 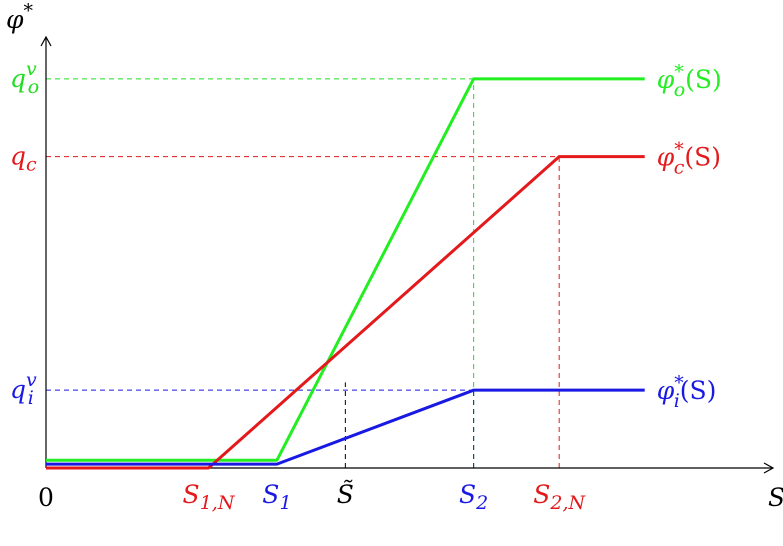 I want to click on x-tick-labels: S1,N S1 S̃ S2 S2,N, so click(x=385, y=497).